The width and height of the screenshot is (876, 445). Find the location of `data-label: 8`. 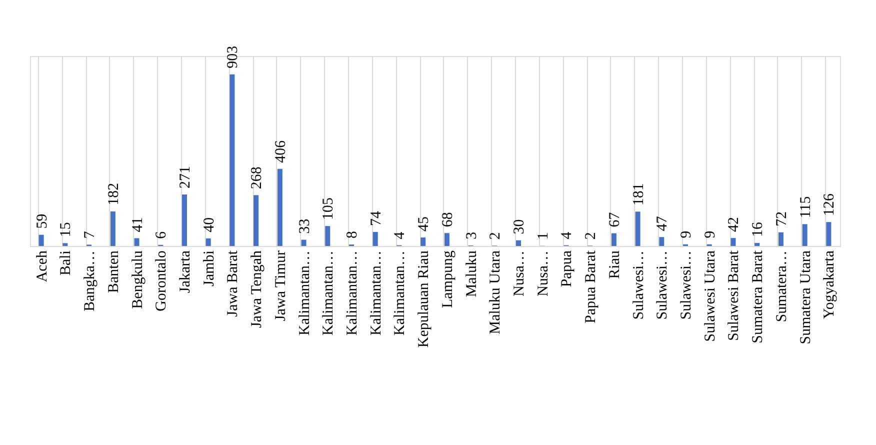

data-label: 8 is located at coordinates (352, 234).